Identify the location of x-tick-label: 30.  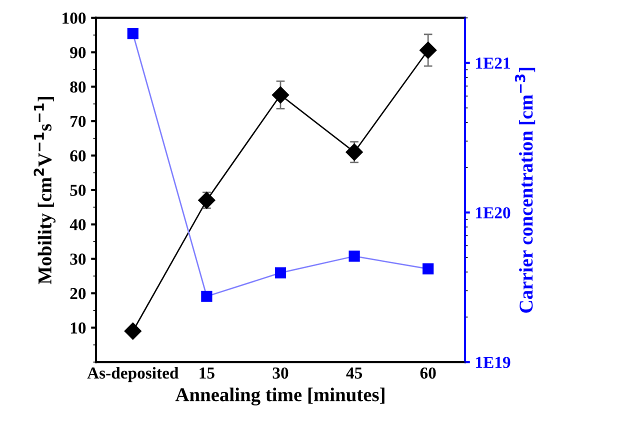
(280, 373).